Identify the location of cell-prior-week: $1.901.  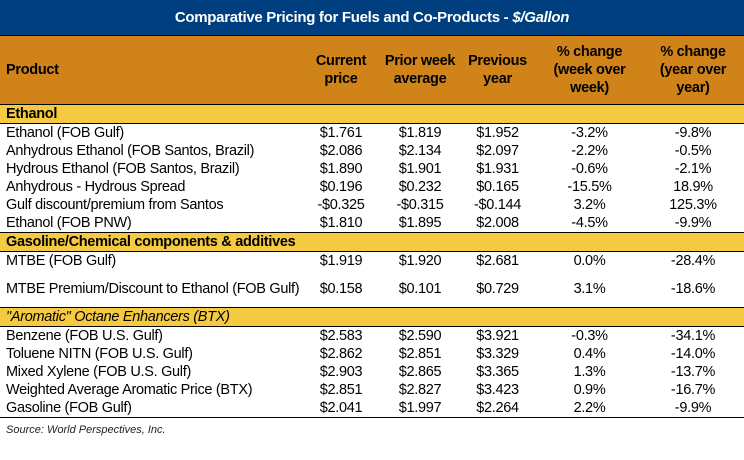
(420, 169).